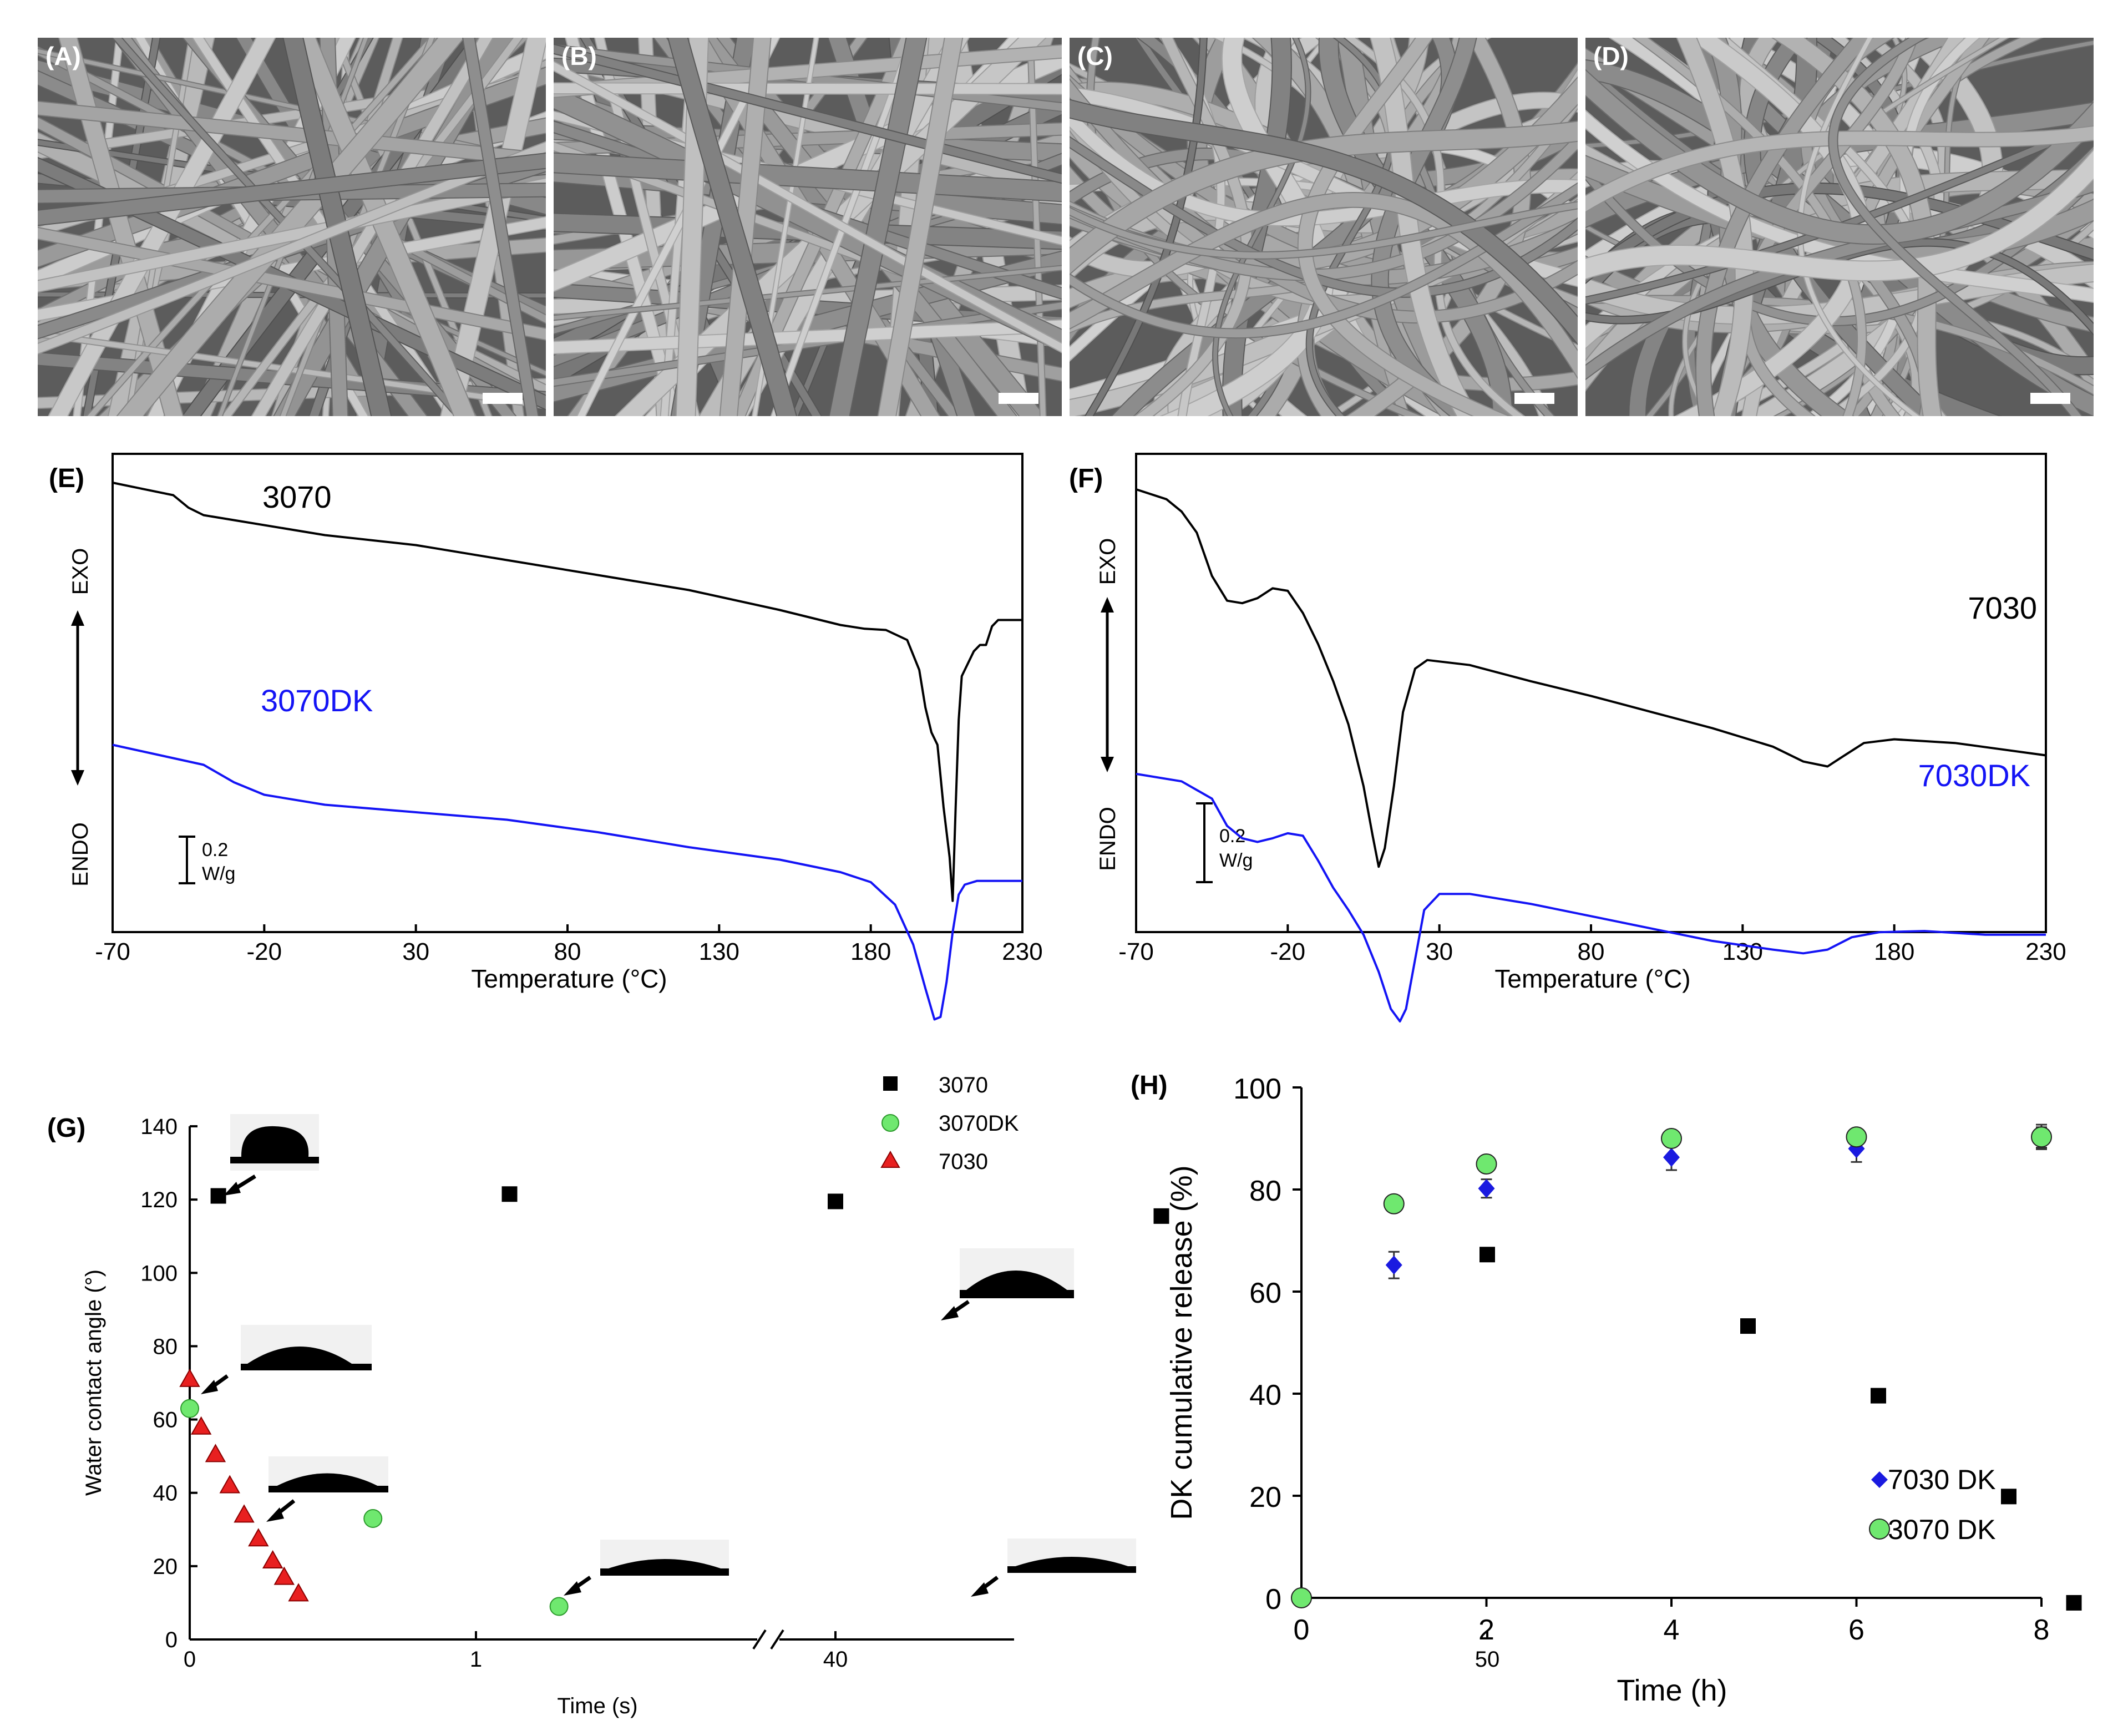 The width and height of the screenshot is (2123, 1736). What do you see at coordinates (1273, 1600) in the screenshot?
I see `h-y-tick-label: 0` at bounding box center [1273, 1600].